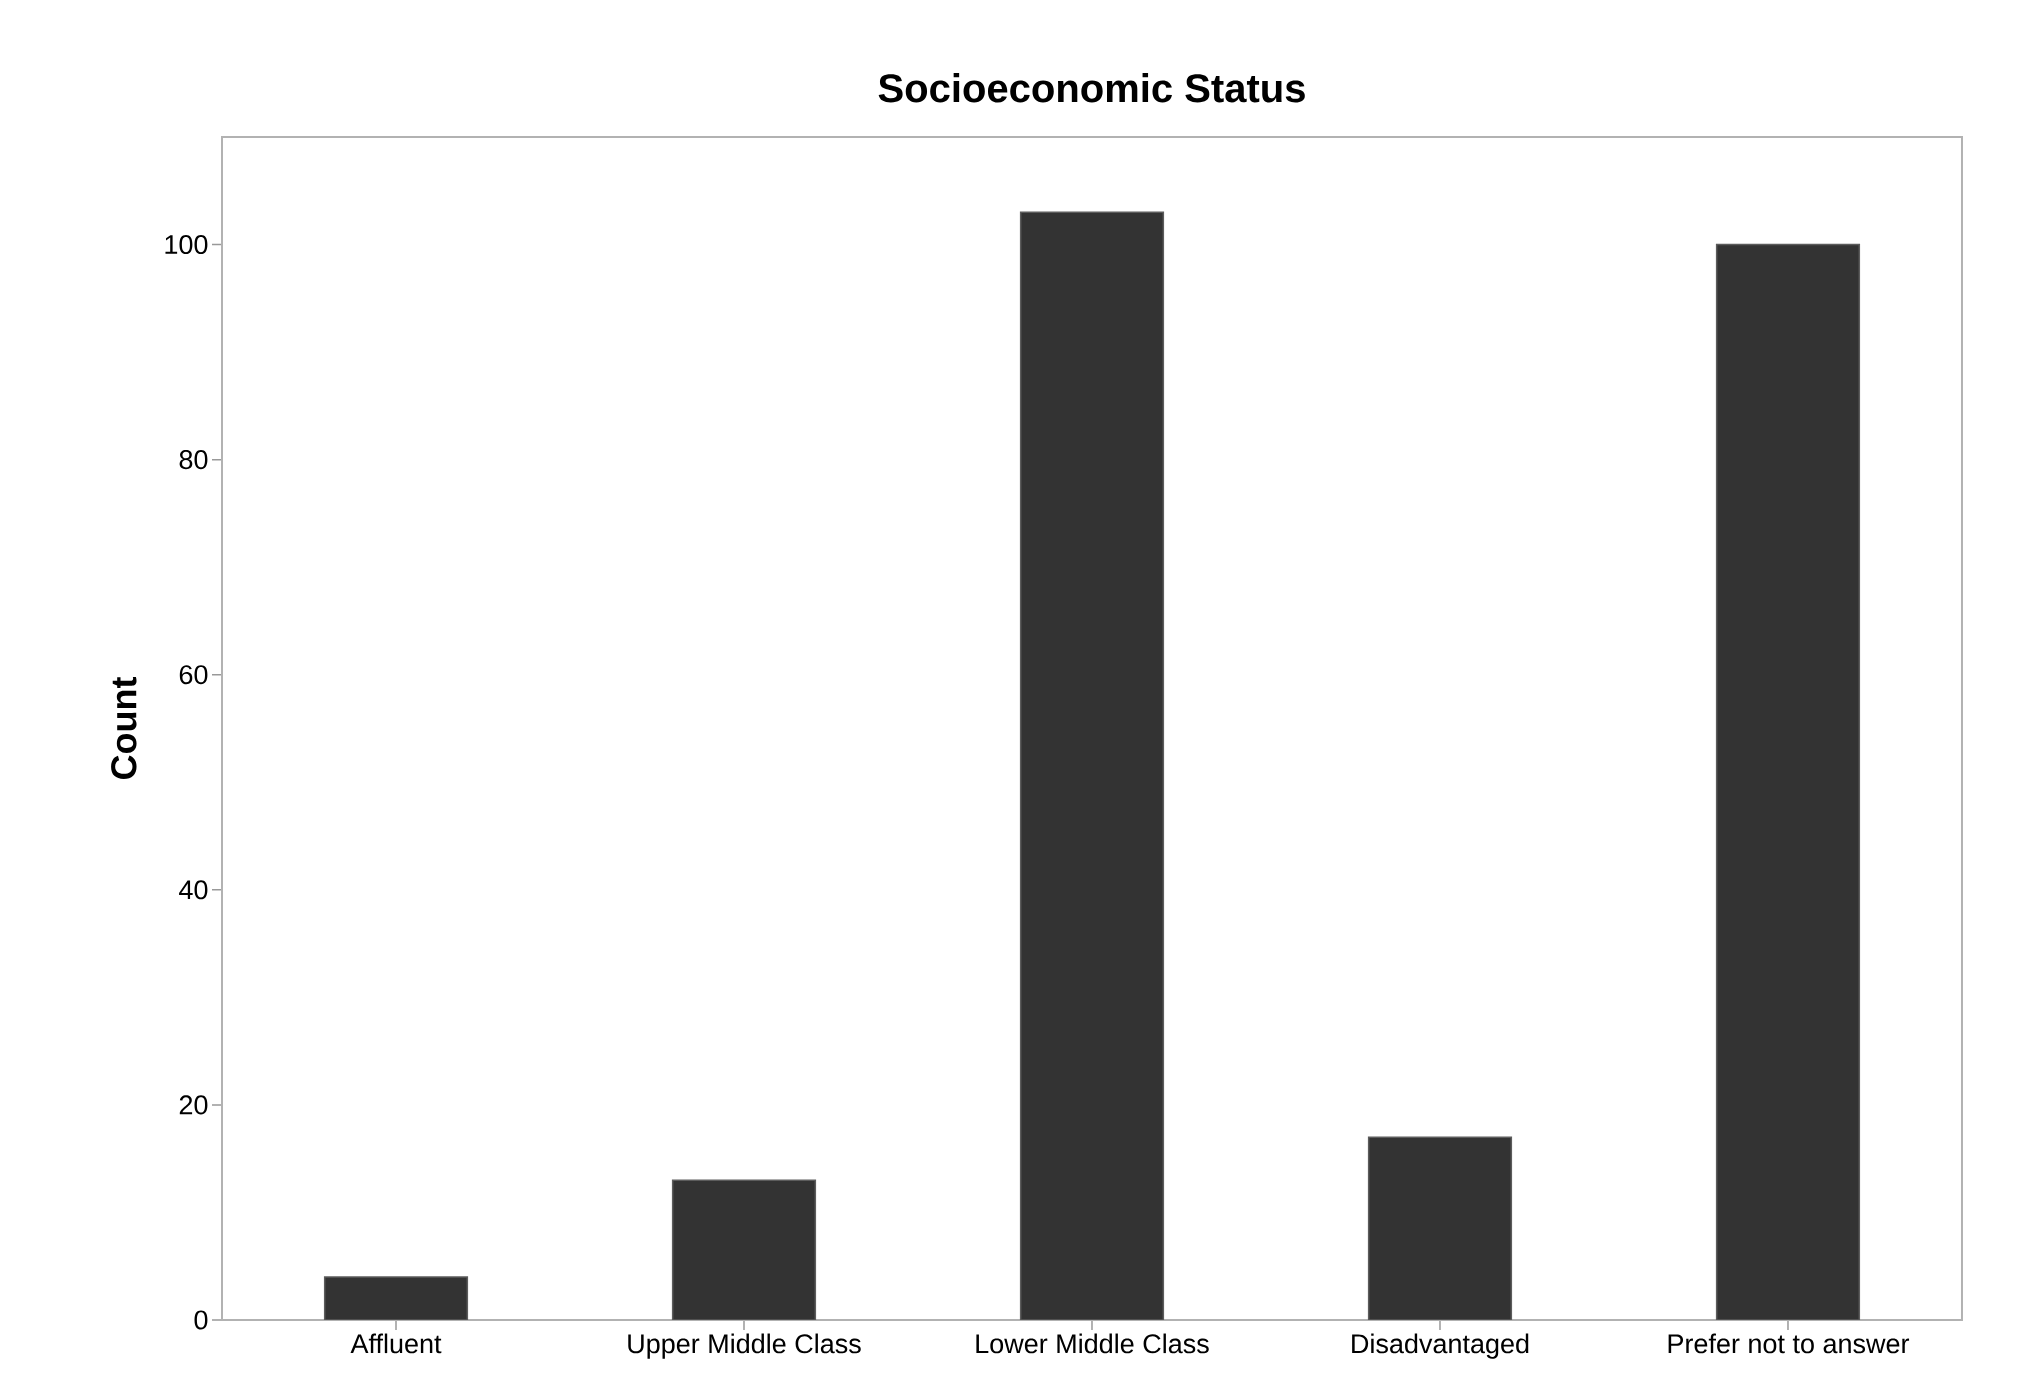 The width and height of the screenshot is (2020, 1395). Describe the element at coordinates (193, 460) in the screenshot. I see `y-tick-label: 80` at that location.